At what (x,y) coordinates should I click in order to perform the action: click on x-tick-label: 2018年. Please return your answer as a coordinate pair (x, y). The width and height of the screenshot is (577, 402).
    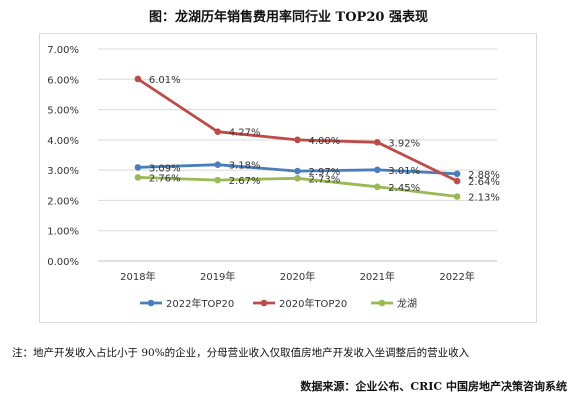
    Looking at the image, I should click on (137, 276).